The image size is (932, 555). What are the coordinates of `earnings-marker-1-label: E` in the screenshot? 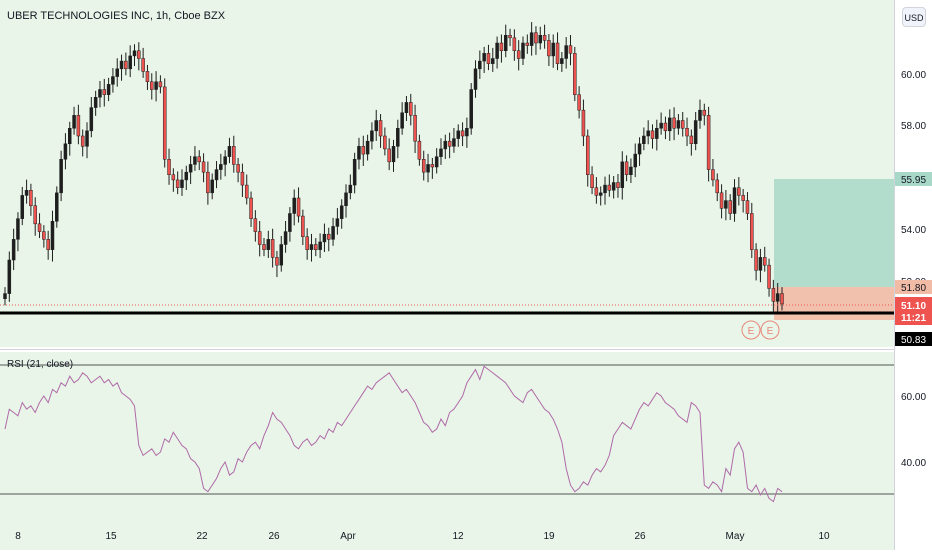 It's located at (751, 331).